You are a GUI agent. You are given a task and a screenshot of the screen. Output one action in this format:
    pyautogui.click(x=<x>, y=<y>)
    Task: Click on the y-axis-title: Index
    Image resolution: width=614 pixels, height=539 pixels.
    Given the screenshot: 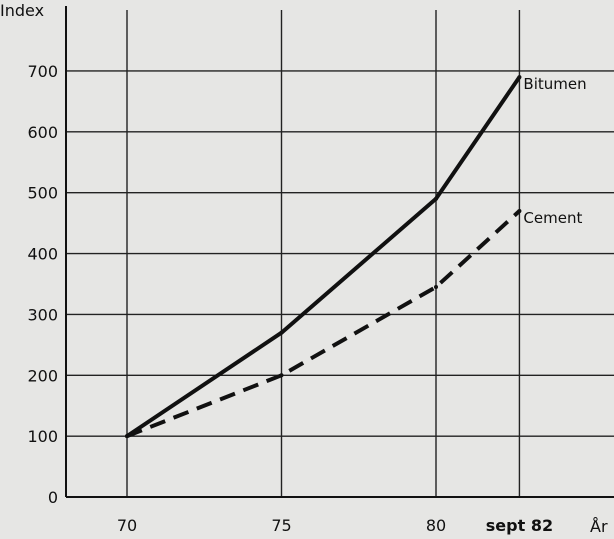 What is the action you would take?
    pyautogui.click(x=22, y=10)
    